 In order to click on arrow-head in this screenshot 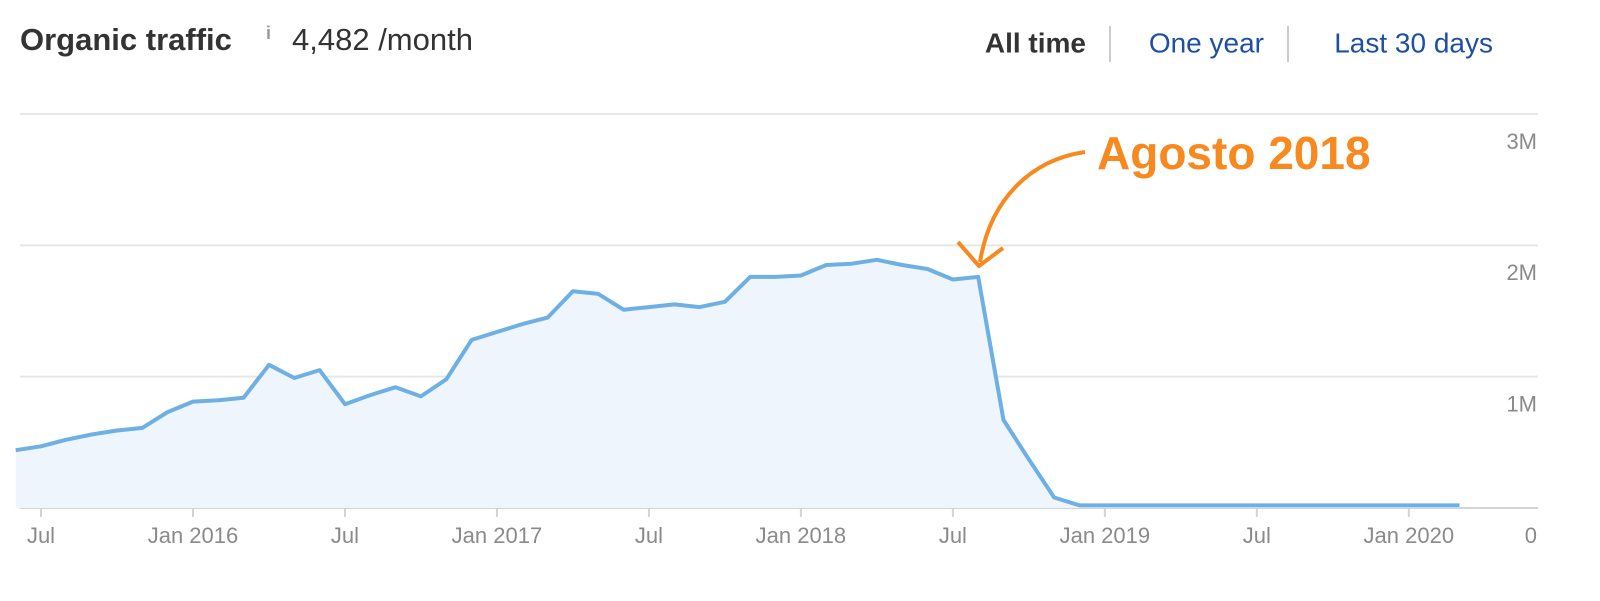, I will do `click(980, 254)`.